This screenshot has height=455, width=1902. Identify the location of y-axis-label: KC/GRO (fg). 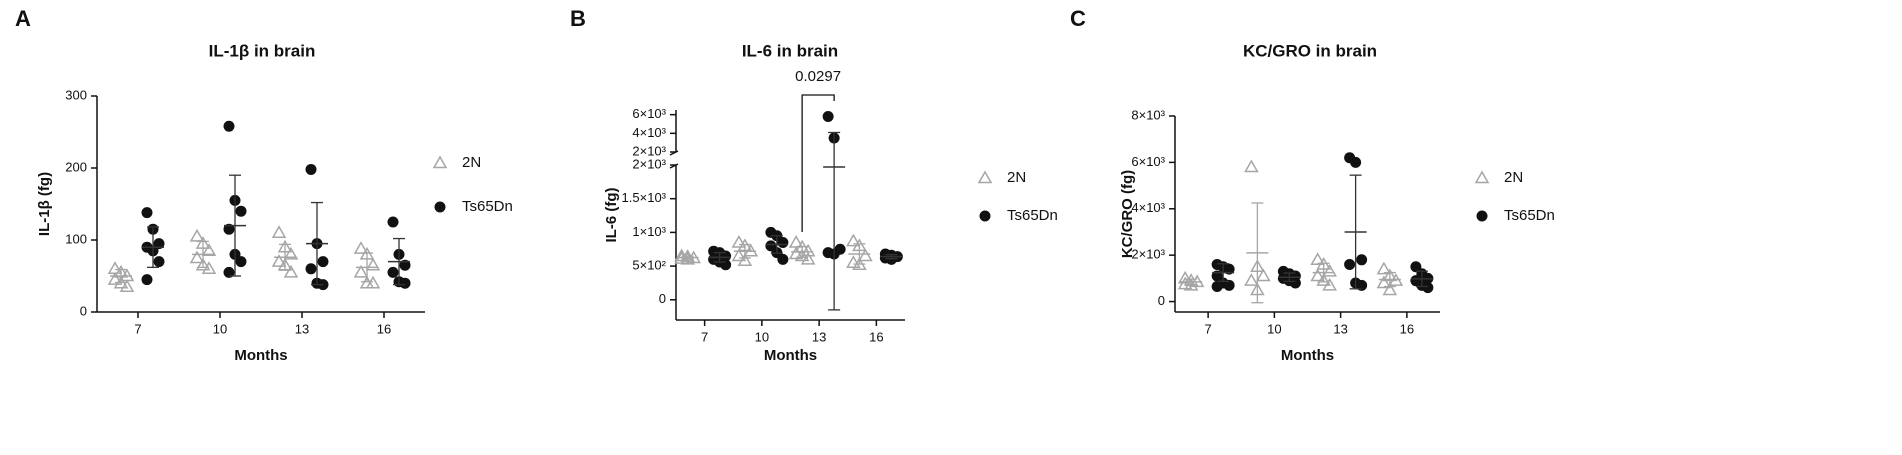
(1127, 214).